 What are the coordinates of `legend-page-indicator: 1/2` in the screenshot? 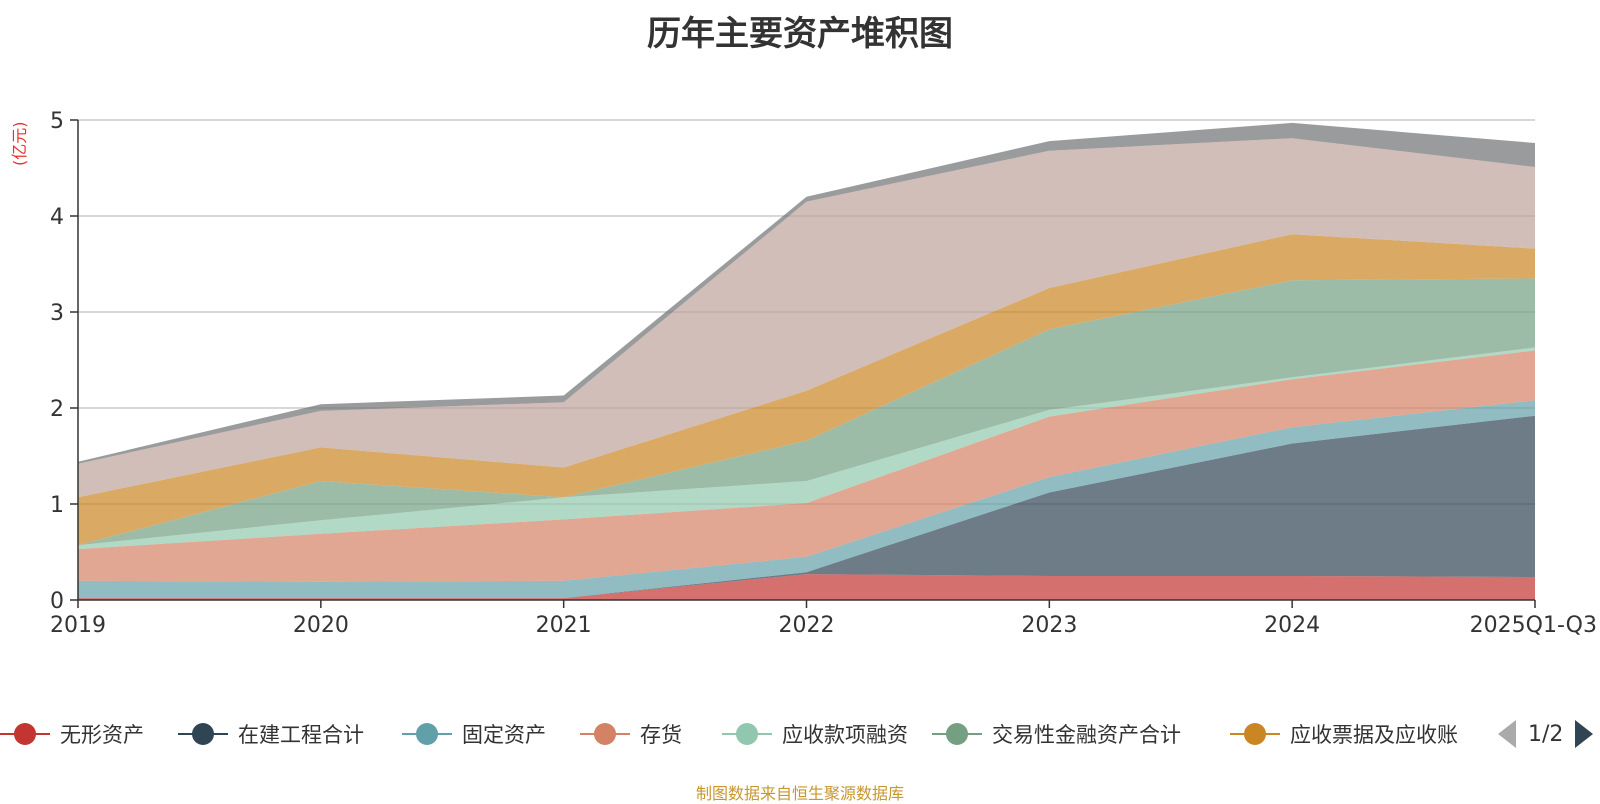 It's located at (1546, 734).